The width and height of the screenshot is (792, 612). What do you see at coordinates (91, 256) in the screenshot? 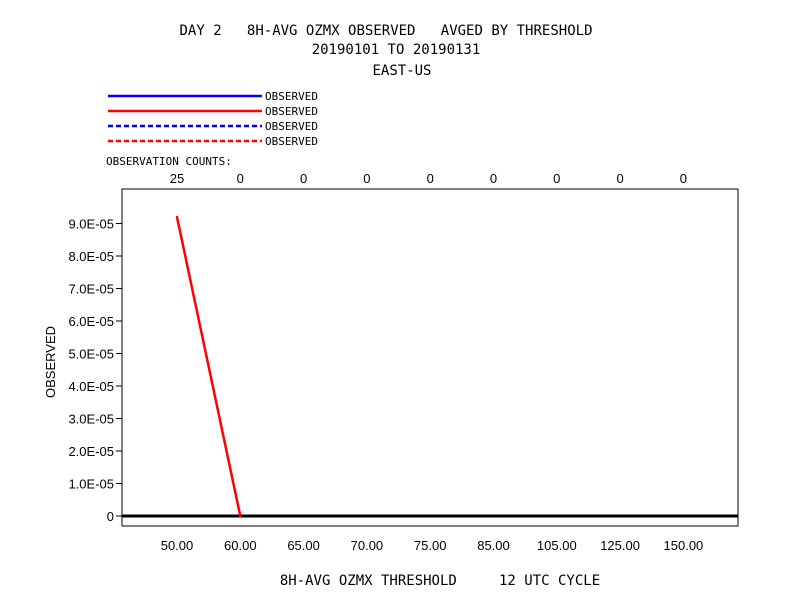
I see `y-tick-label: 8.0E-05` at bounding box center [91, 256].